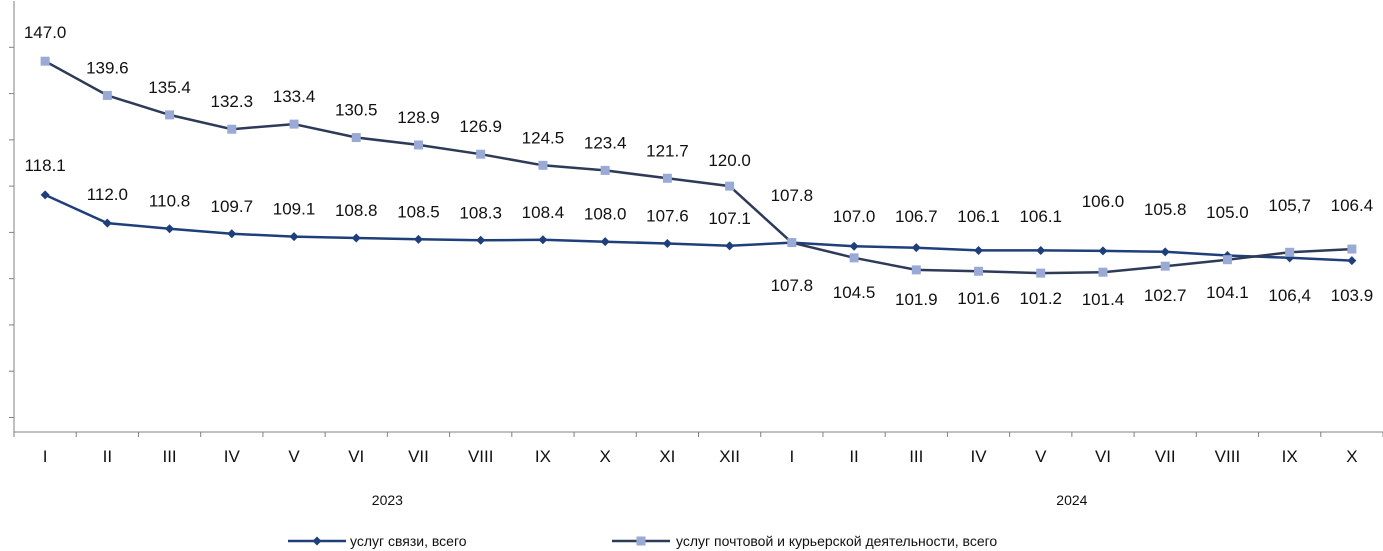 The height and width of the screenshot is (551, 1383). What do you see at coordinates (543, 212) in the screenshot?
I see `data-label: 108.4` at bounding box center [543, 212].